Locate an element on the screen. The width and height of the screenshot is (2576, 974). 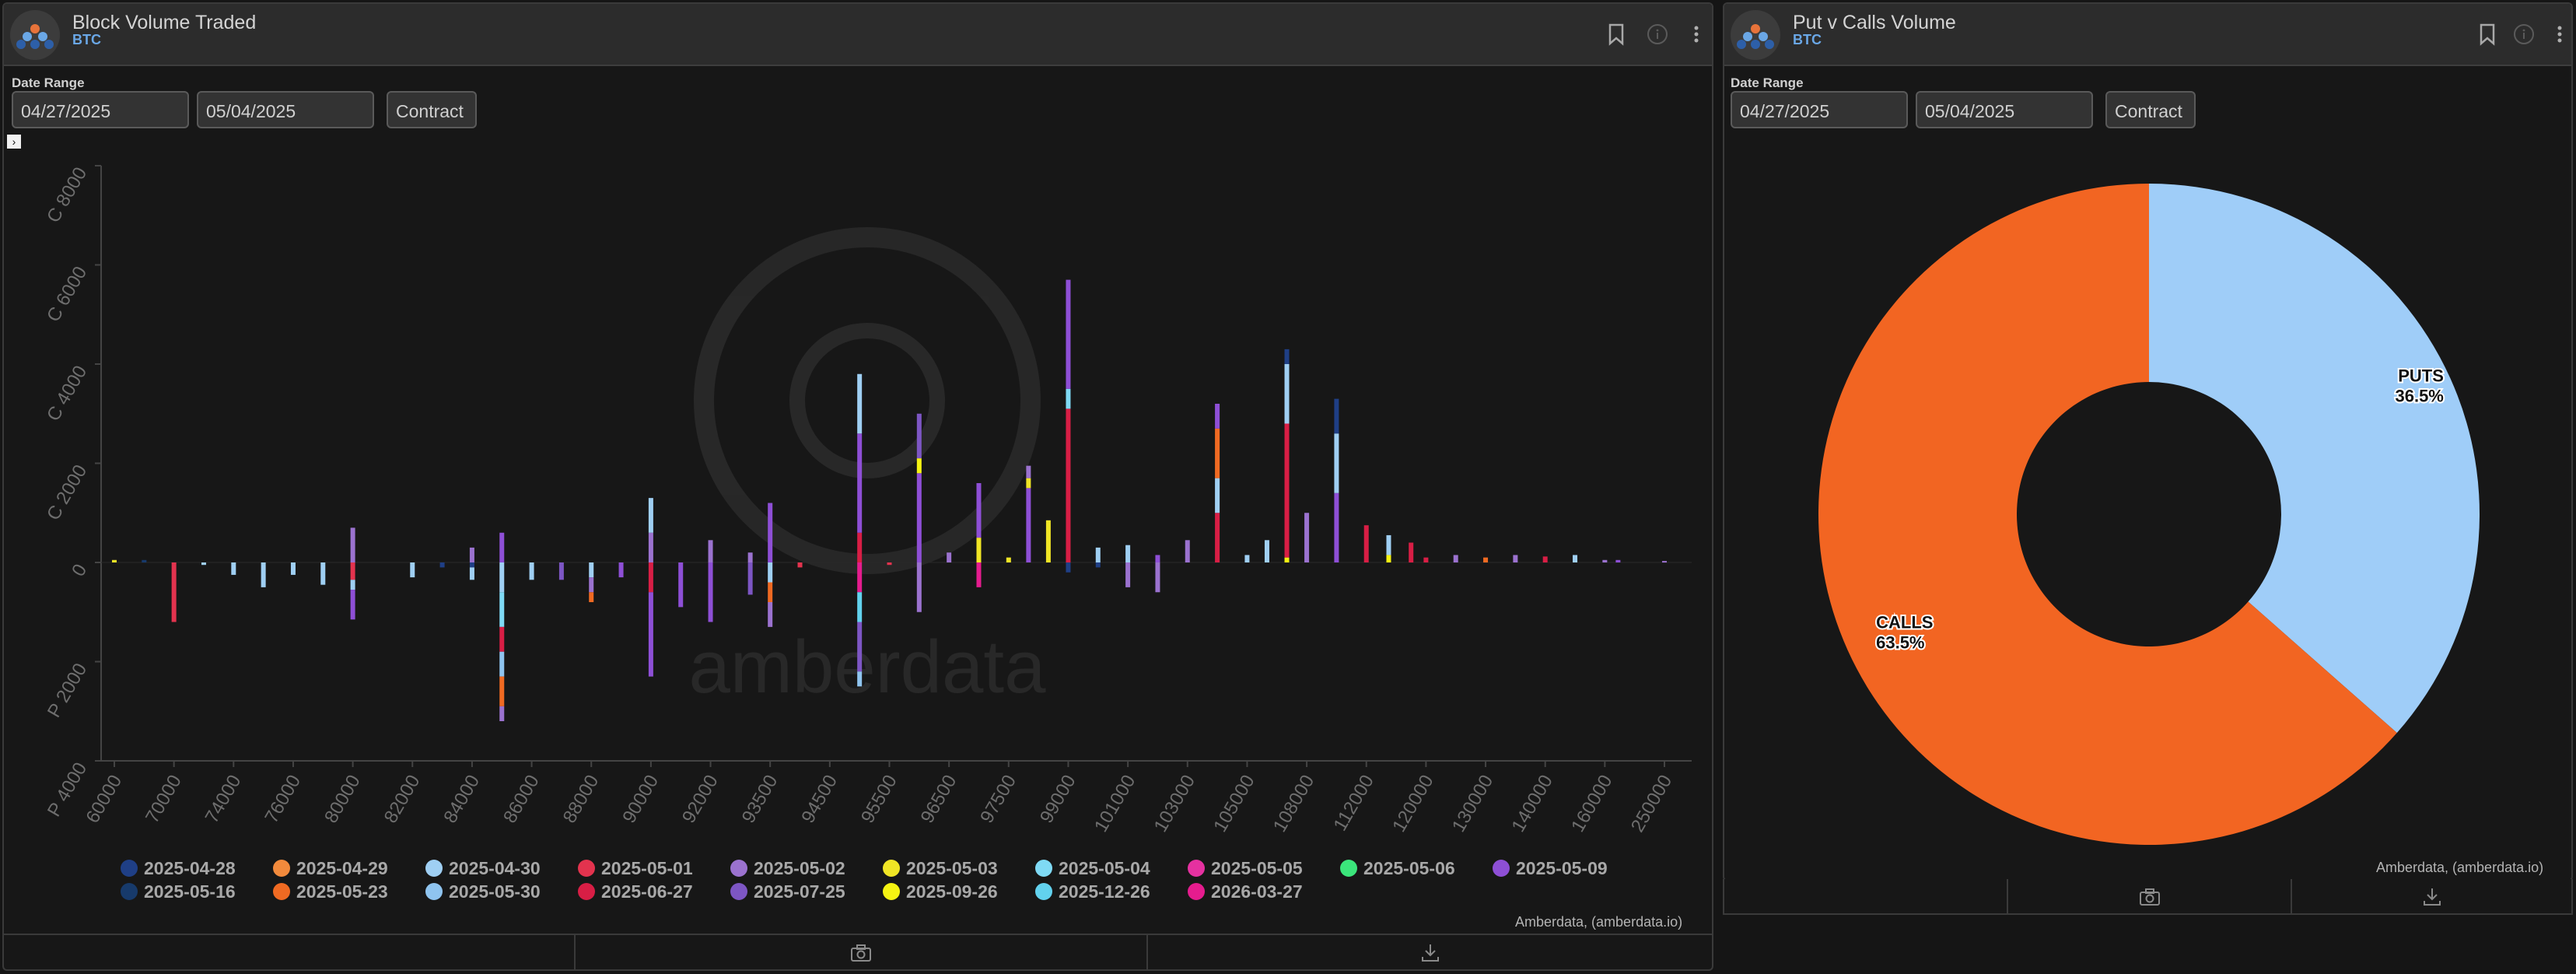
expand-chevron-icon: › is located at coordinates (14, 142).